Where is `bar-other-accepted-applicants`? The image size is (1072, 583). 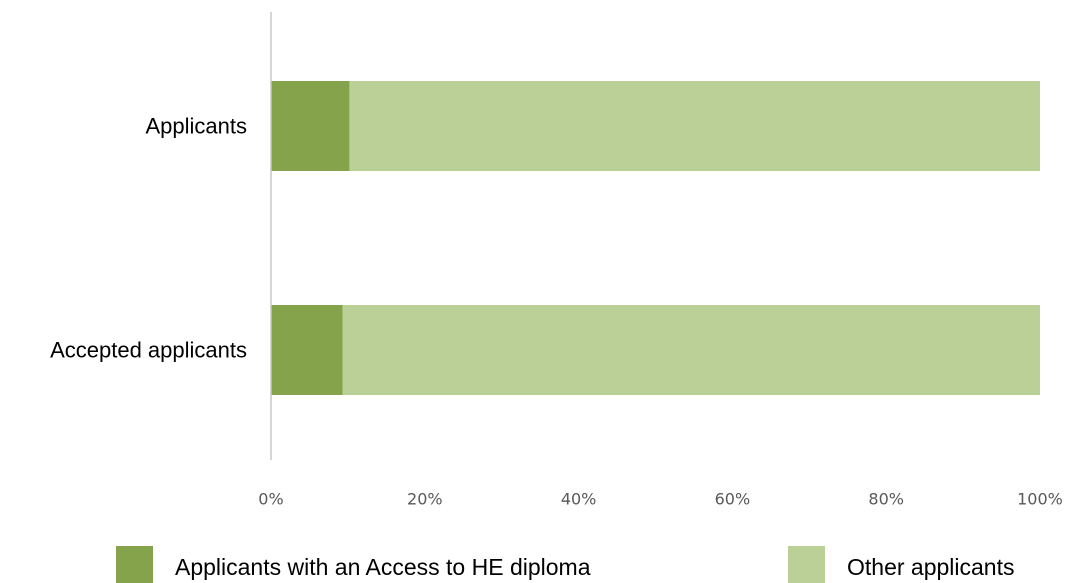 bar-other-accepted-applicants is located at coordinates (691, 350).